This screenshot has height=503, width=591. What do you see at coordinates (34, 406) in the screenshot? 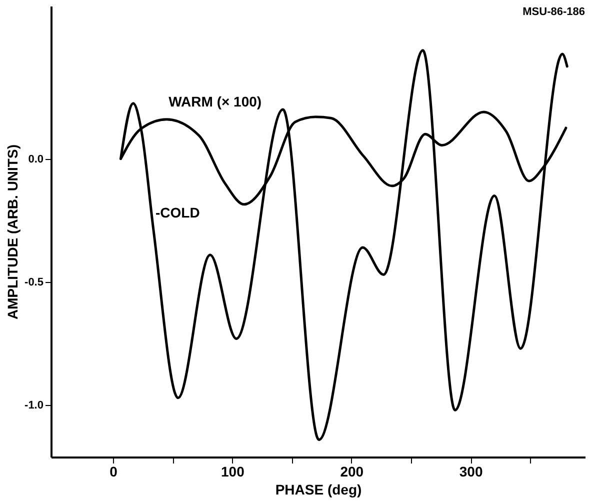
I see `y-tick-label: -1.0` at bounding box center [34, 406].